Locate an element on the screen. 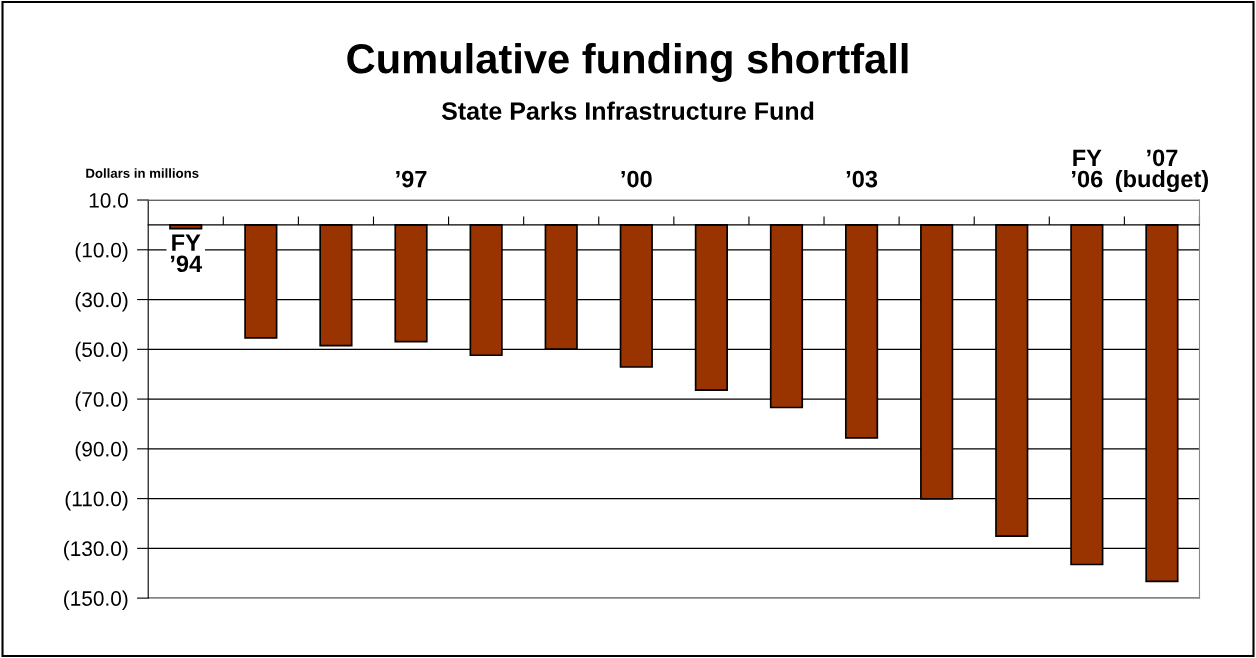 The width and height of the screenshot is (1256, 658). y-tick-label: (10.0) is located at coordinates (101, 252).